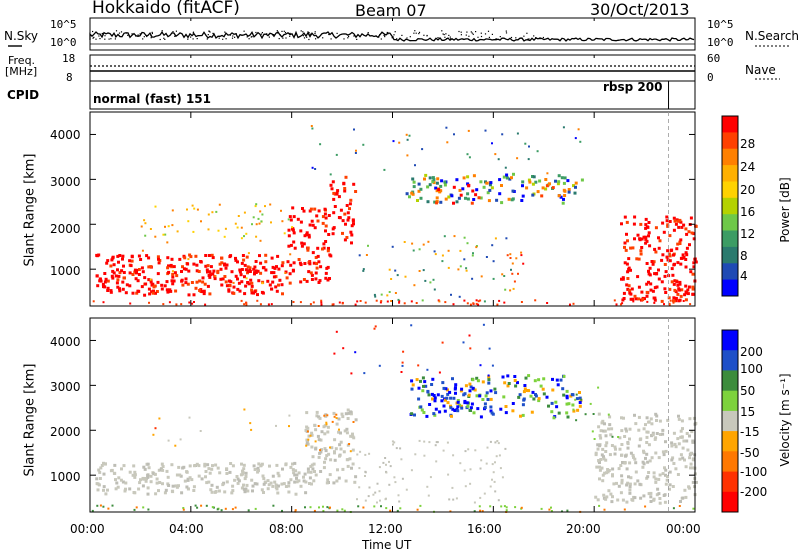 This screenshot has height=554, width=800. I want to click on xtick-1600: 16:00, so click(484, 529).